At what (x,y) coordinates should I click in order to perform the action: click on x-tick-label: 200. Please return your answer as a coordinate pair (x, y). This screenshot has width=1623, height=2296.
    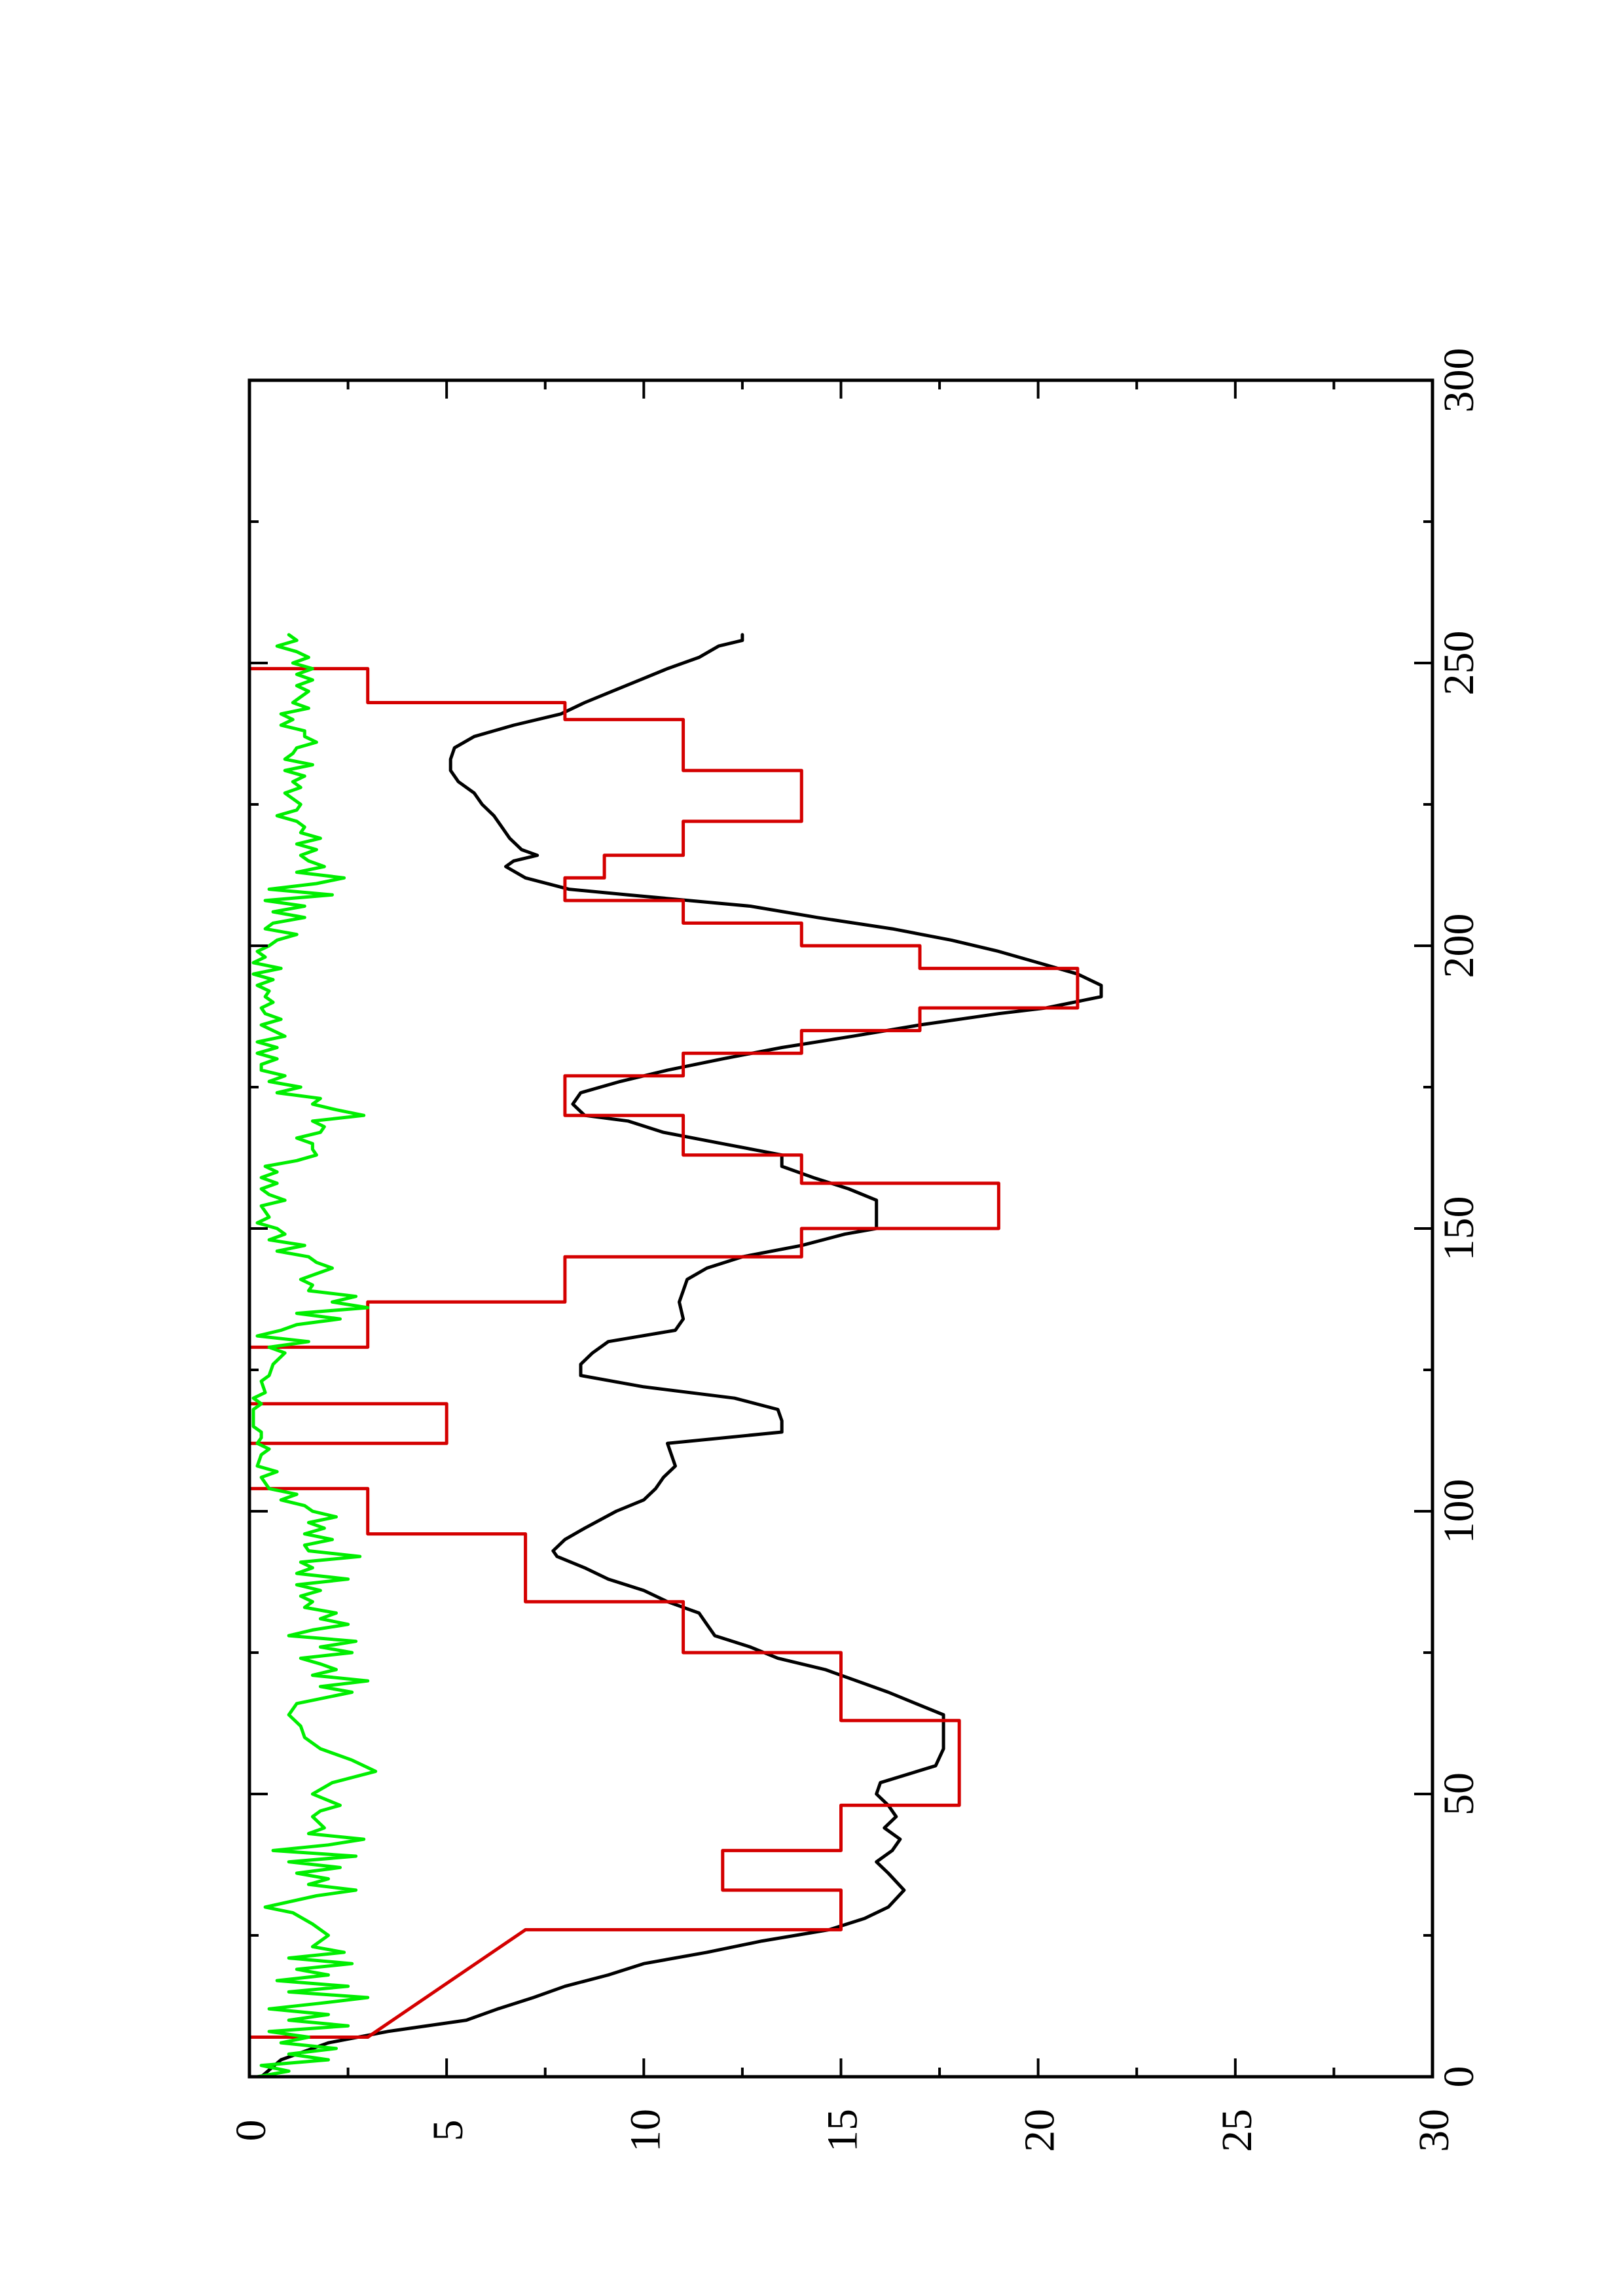
    Looking at the image, I should click on (1459, 946).